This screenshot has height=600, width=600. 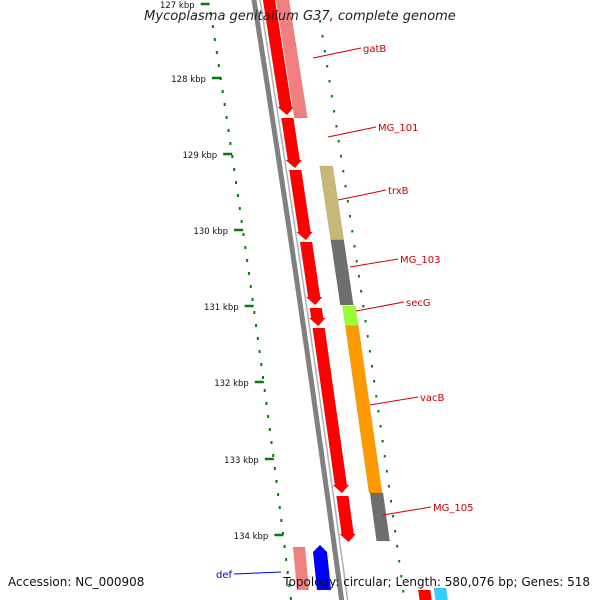 What do you see at coordinates (177, 6) in the screenshot?
I see `ruler-tick-label: 127 kbp` at bounding box center [177, 6].